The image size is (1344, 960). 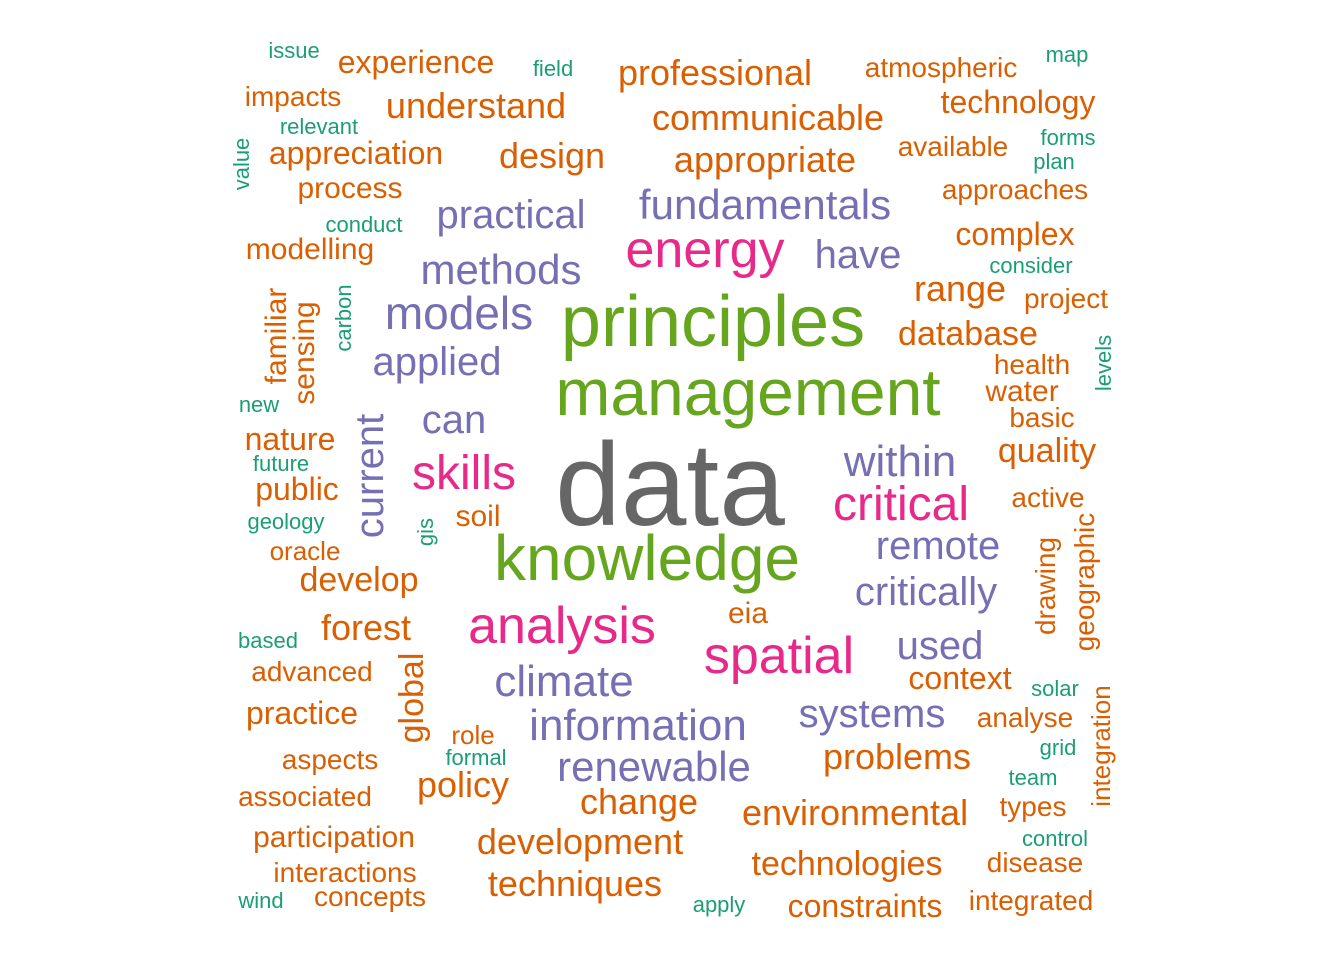 I want to click on word-process: process, so click(x=350, y=188).